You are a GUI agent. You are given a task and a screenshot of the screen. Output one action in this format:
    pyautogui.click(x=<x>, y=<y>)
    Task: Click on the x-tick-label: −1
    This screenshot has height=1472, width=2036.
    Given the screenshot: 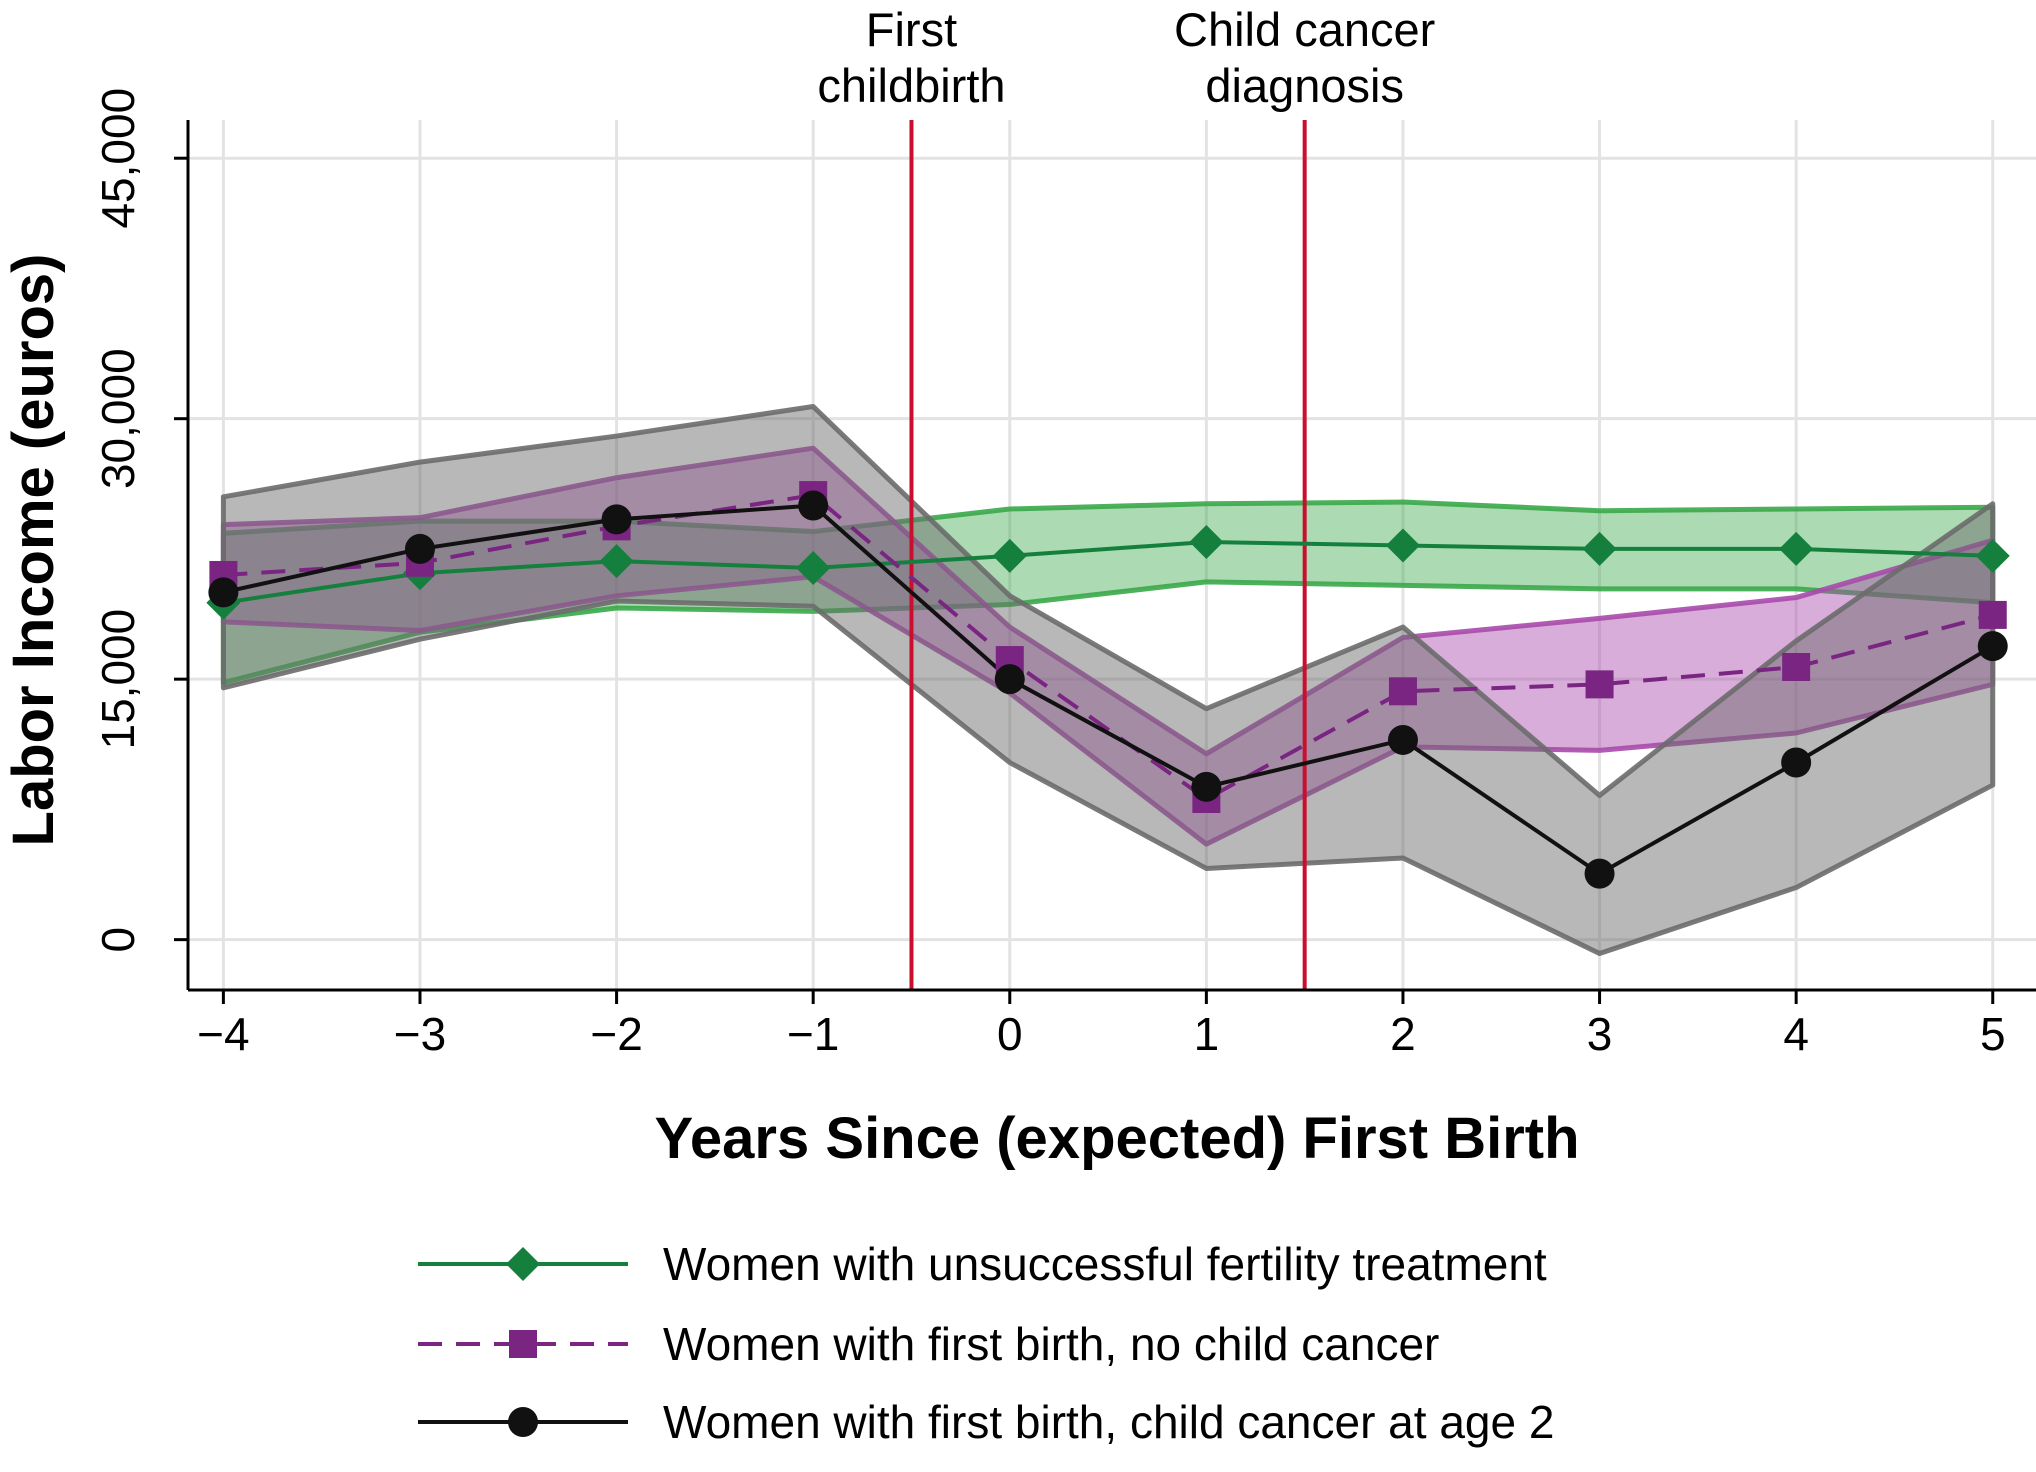 What is the action you would take?
    pyautogui.click(x=813, y=1034)
    